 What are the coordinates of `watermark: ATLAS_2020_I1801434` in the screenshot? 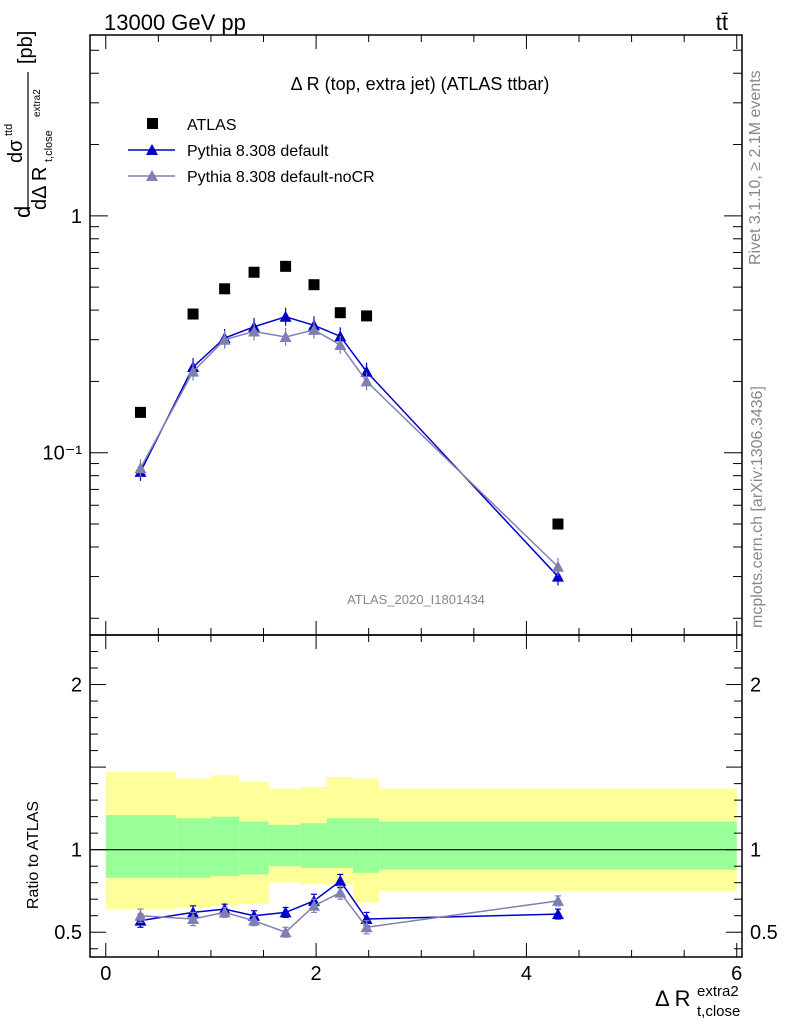 It's located at (416, 599).